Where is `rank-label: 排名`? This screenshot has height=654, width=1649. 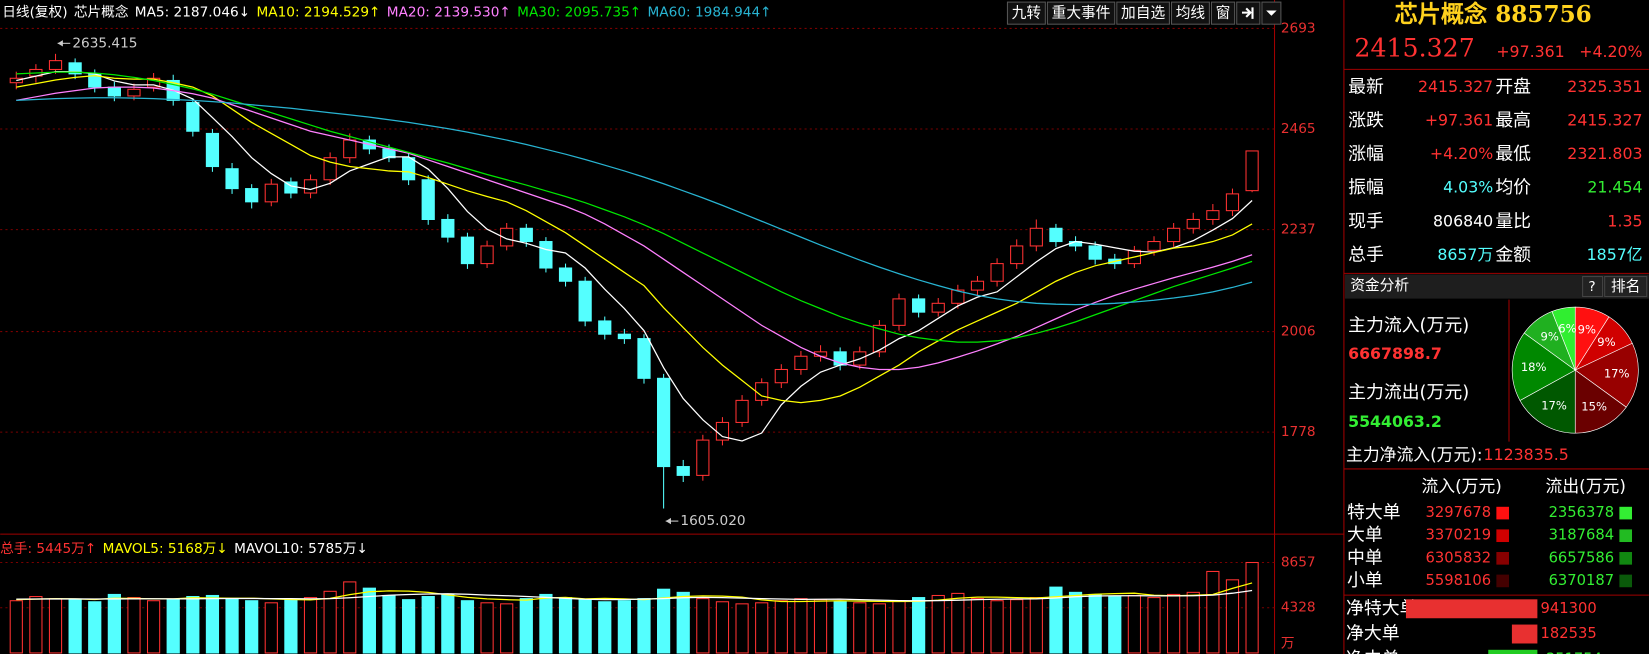
rank-label: 排名 is located at coordinates (1625, 286).